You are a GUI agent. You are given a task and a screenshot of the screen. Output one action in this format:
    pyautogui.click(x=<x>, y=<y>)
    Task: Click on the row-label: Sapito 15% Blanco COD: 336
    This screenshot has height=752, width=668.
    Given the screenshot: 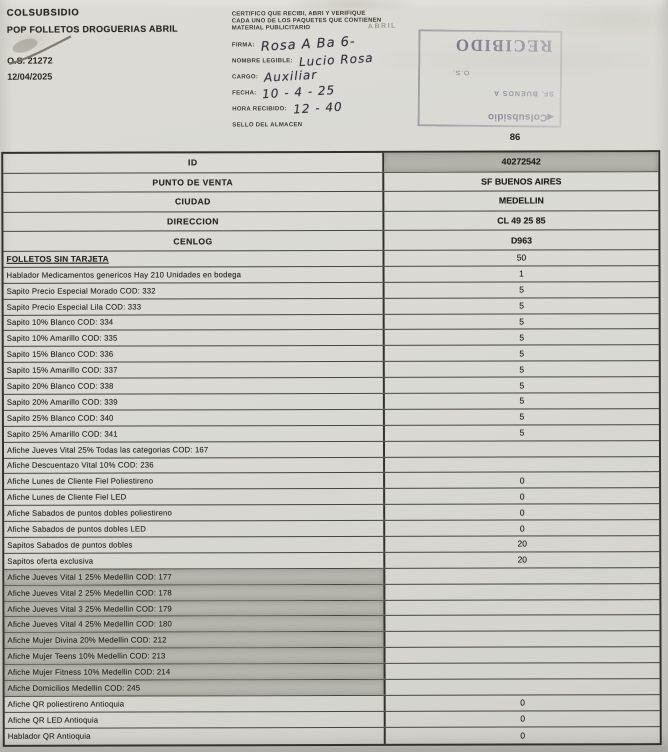 What is the action you would take?
    pyautogui.click(x=194, y=354)
    